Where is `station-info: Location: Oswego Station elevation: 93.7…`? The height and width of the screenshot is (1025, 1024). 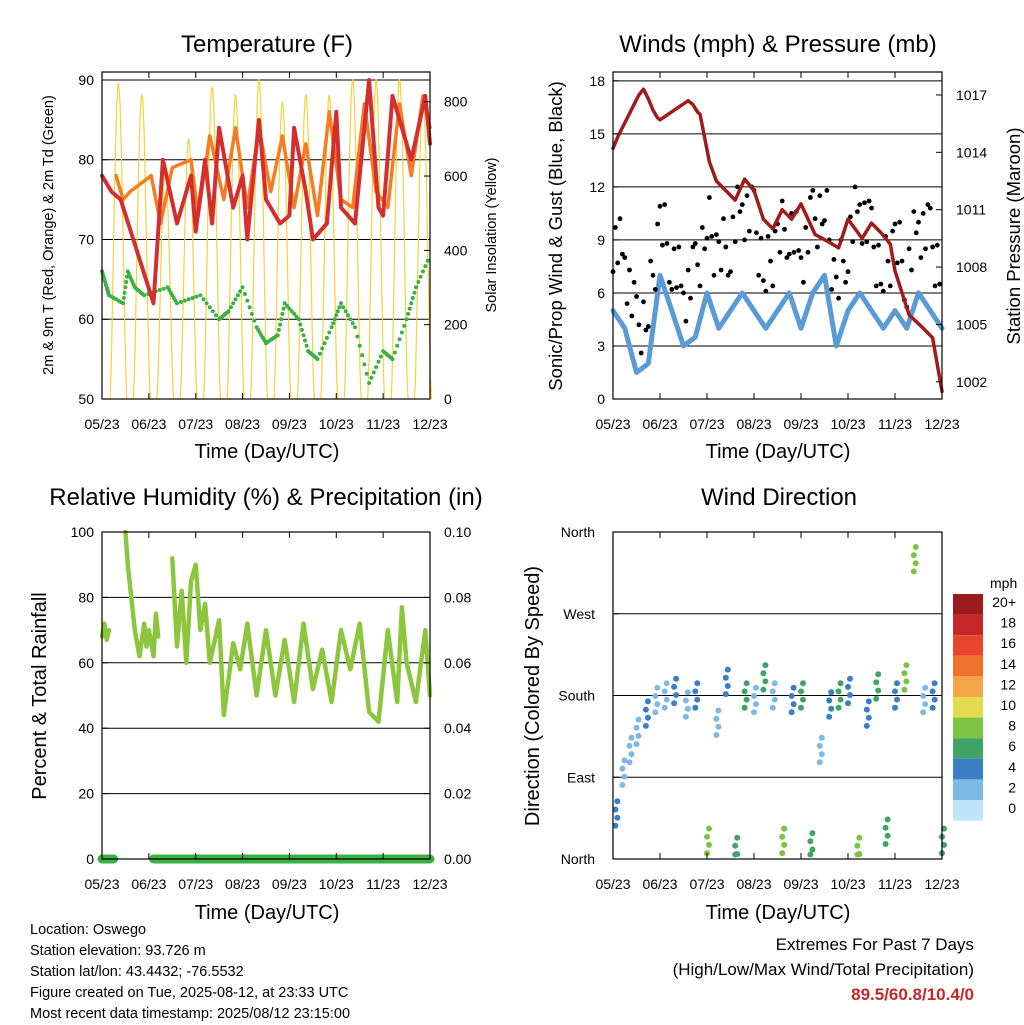
station-info: Location: Oswego Station elevation: 93.7… is located at coordinates (190, 972).